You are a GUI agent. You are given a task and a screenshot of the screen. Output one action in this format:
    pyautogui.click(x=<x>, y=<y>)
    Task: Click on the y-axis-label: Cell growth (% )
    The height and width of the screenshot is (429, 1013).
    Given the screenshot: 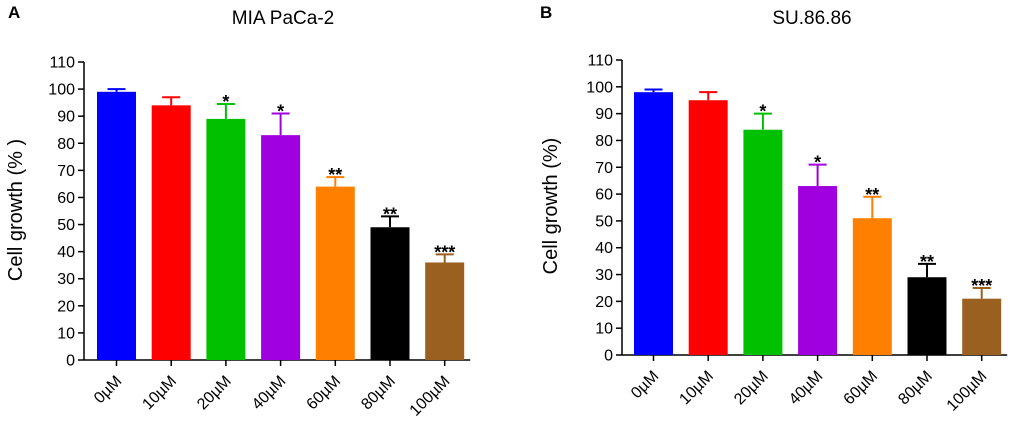 What is the action you would take?
    pyautogui.click(x=16, y=210)
    